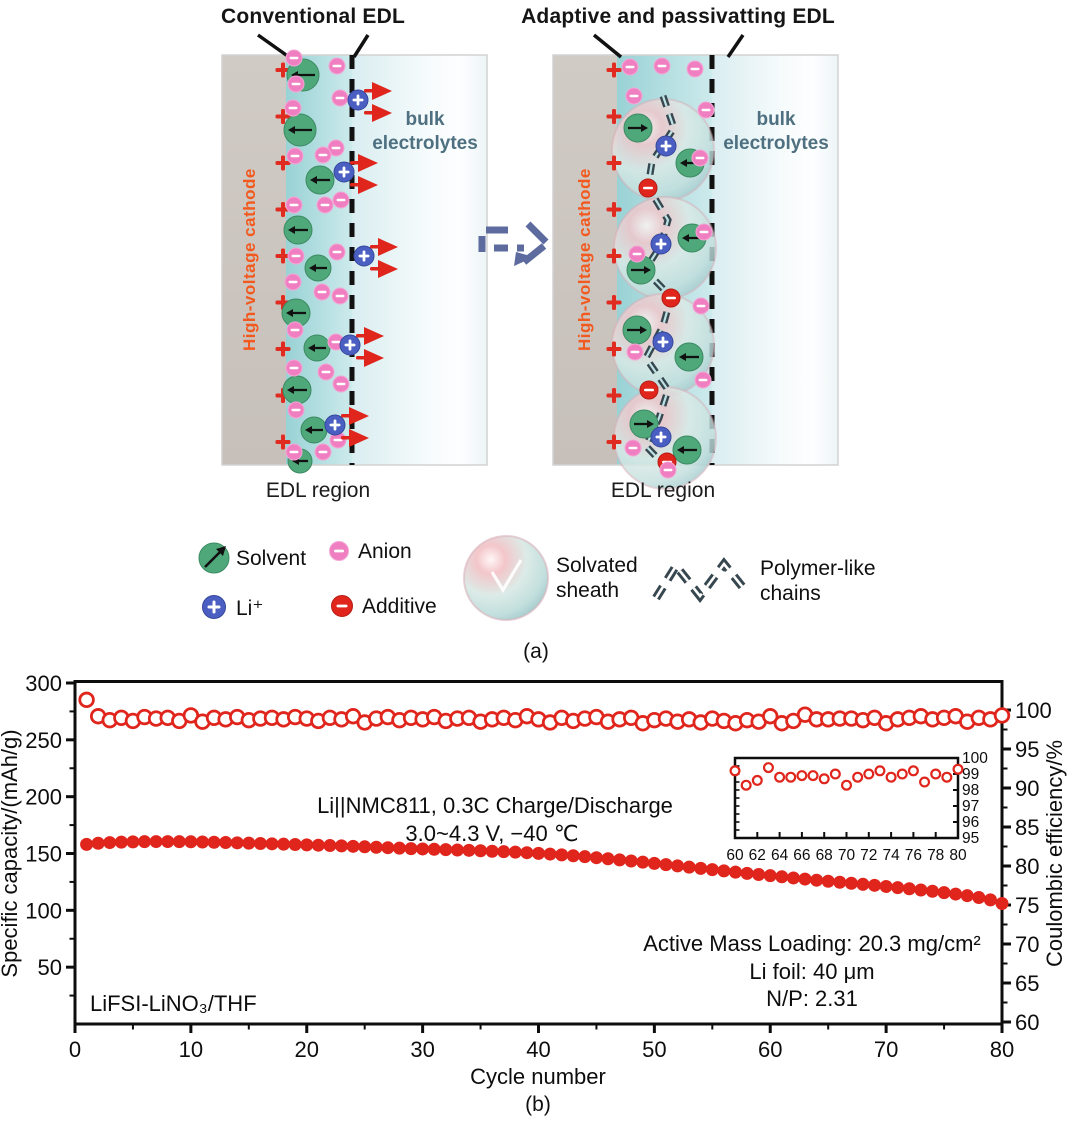 Image resolution: width=1080 pixels, height=1122 pixels. I want to click on inset-y-tick-label: 96, so click(970, 822).